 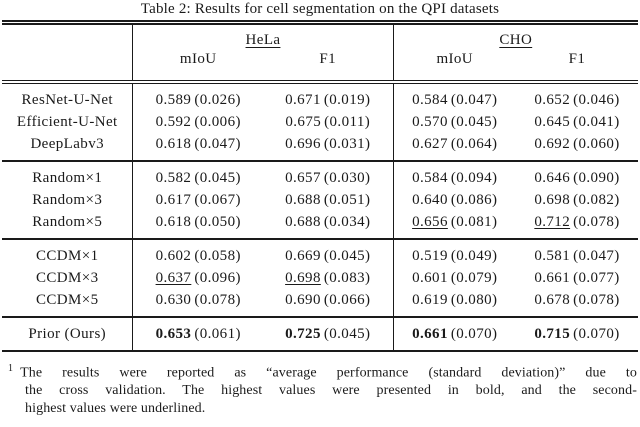 What do you see at coordinates (67, 143) in the screenshot?
I see `row-label: DeepLabv3` at bounding box center [67, 143].